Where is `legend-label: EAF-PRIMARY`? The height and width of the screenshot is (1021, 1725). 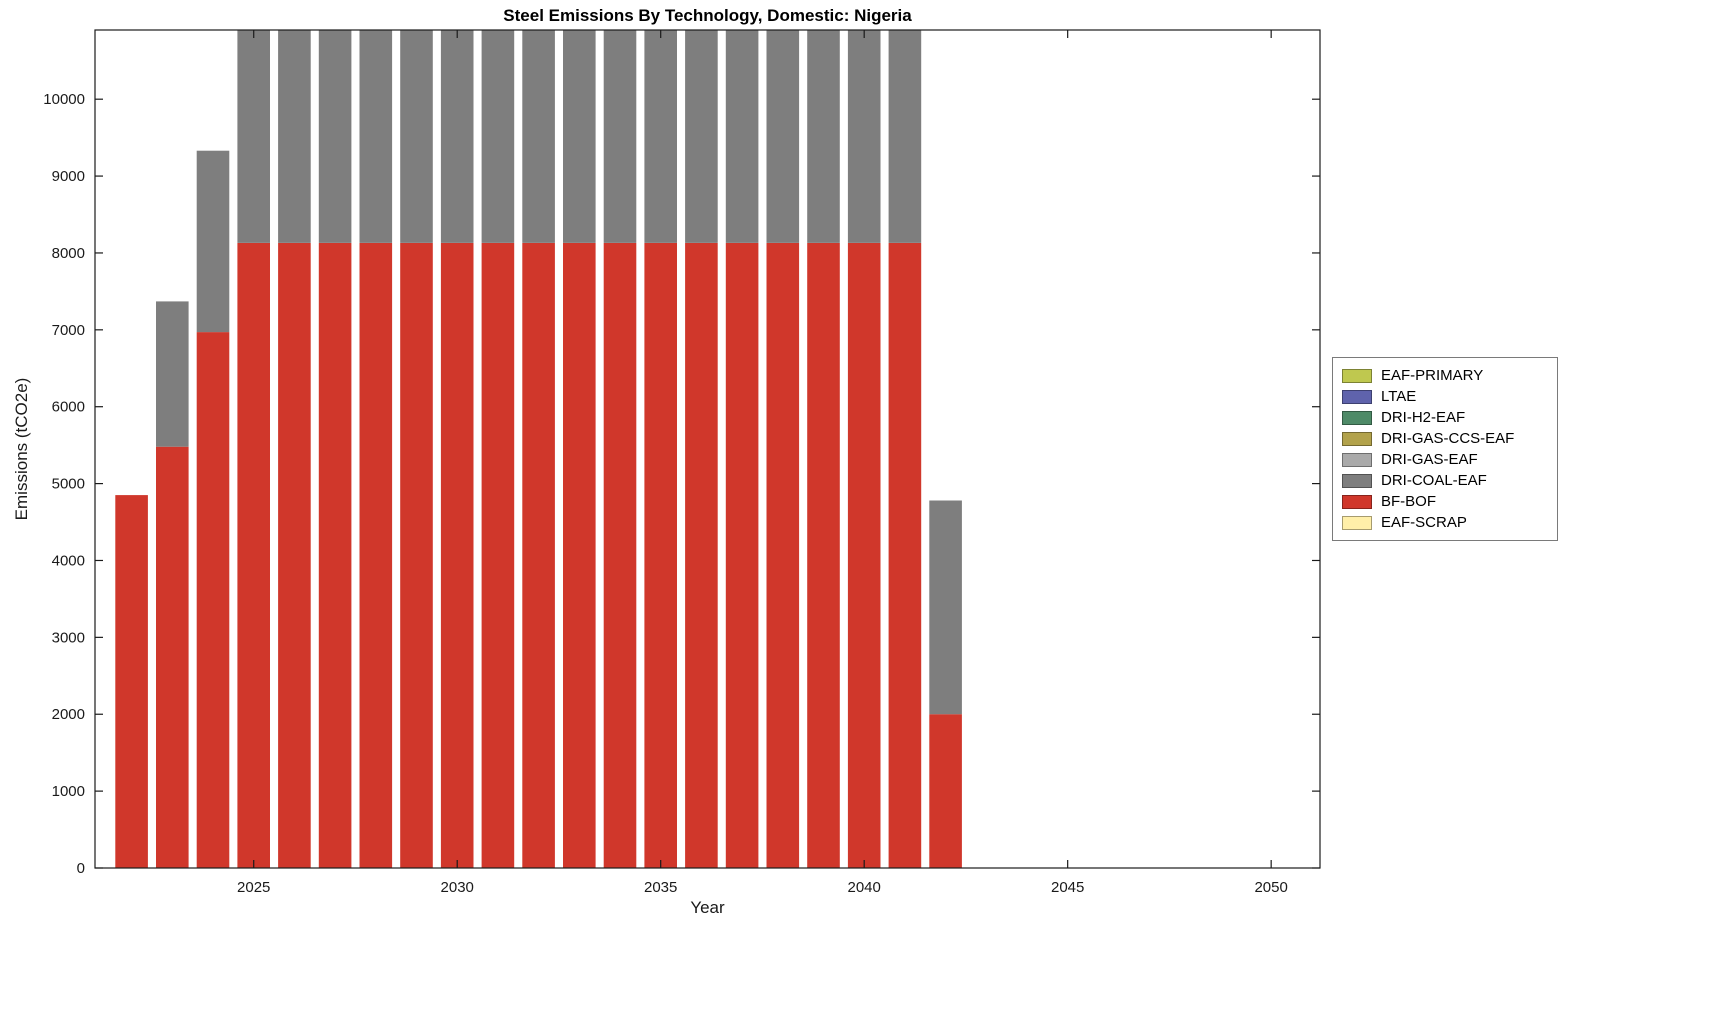
legend-label: EAF-PRIMARY is located at coordinates (1432, 375).